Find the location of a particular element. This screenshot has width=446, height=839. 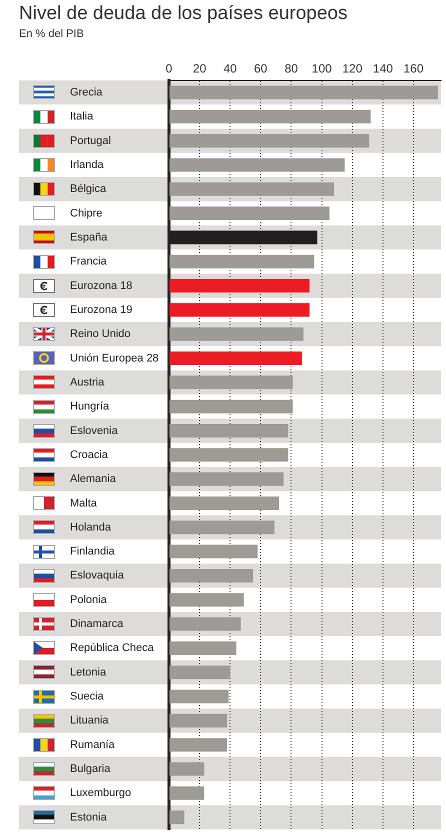

y-tick-label: Suecia is located at coordinates (87, 696).